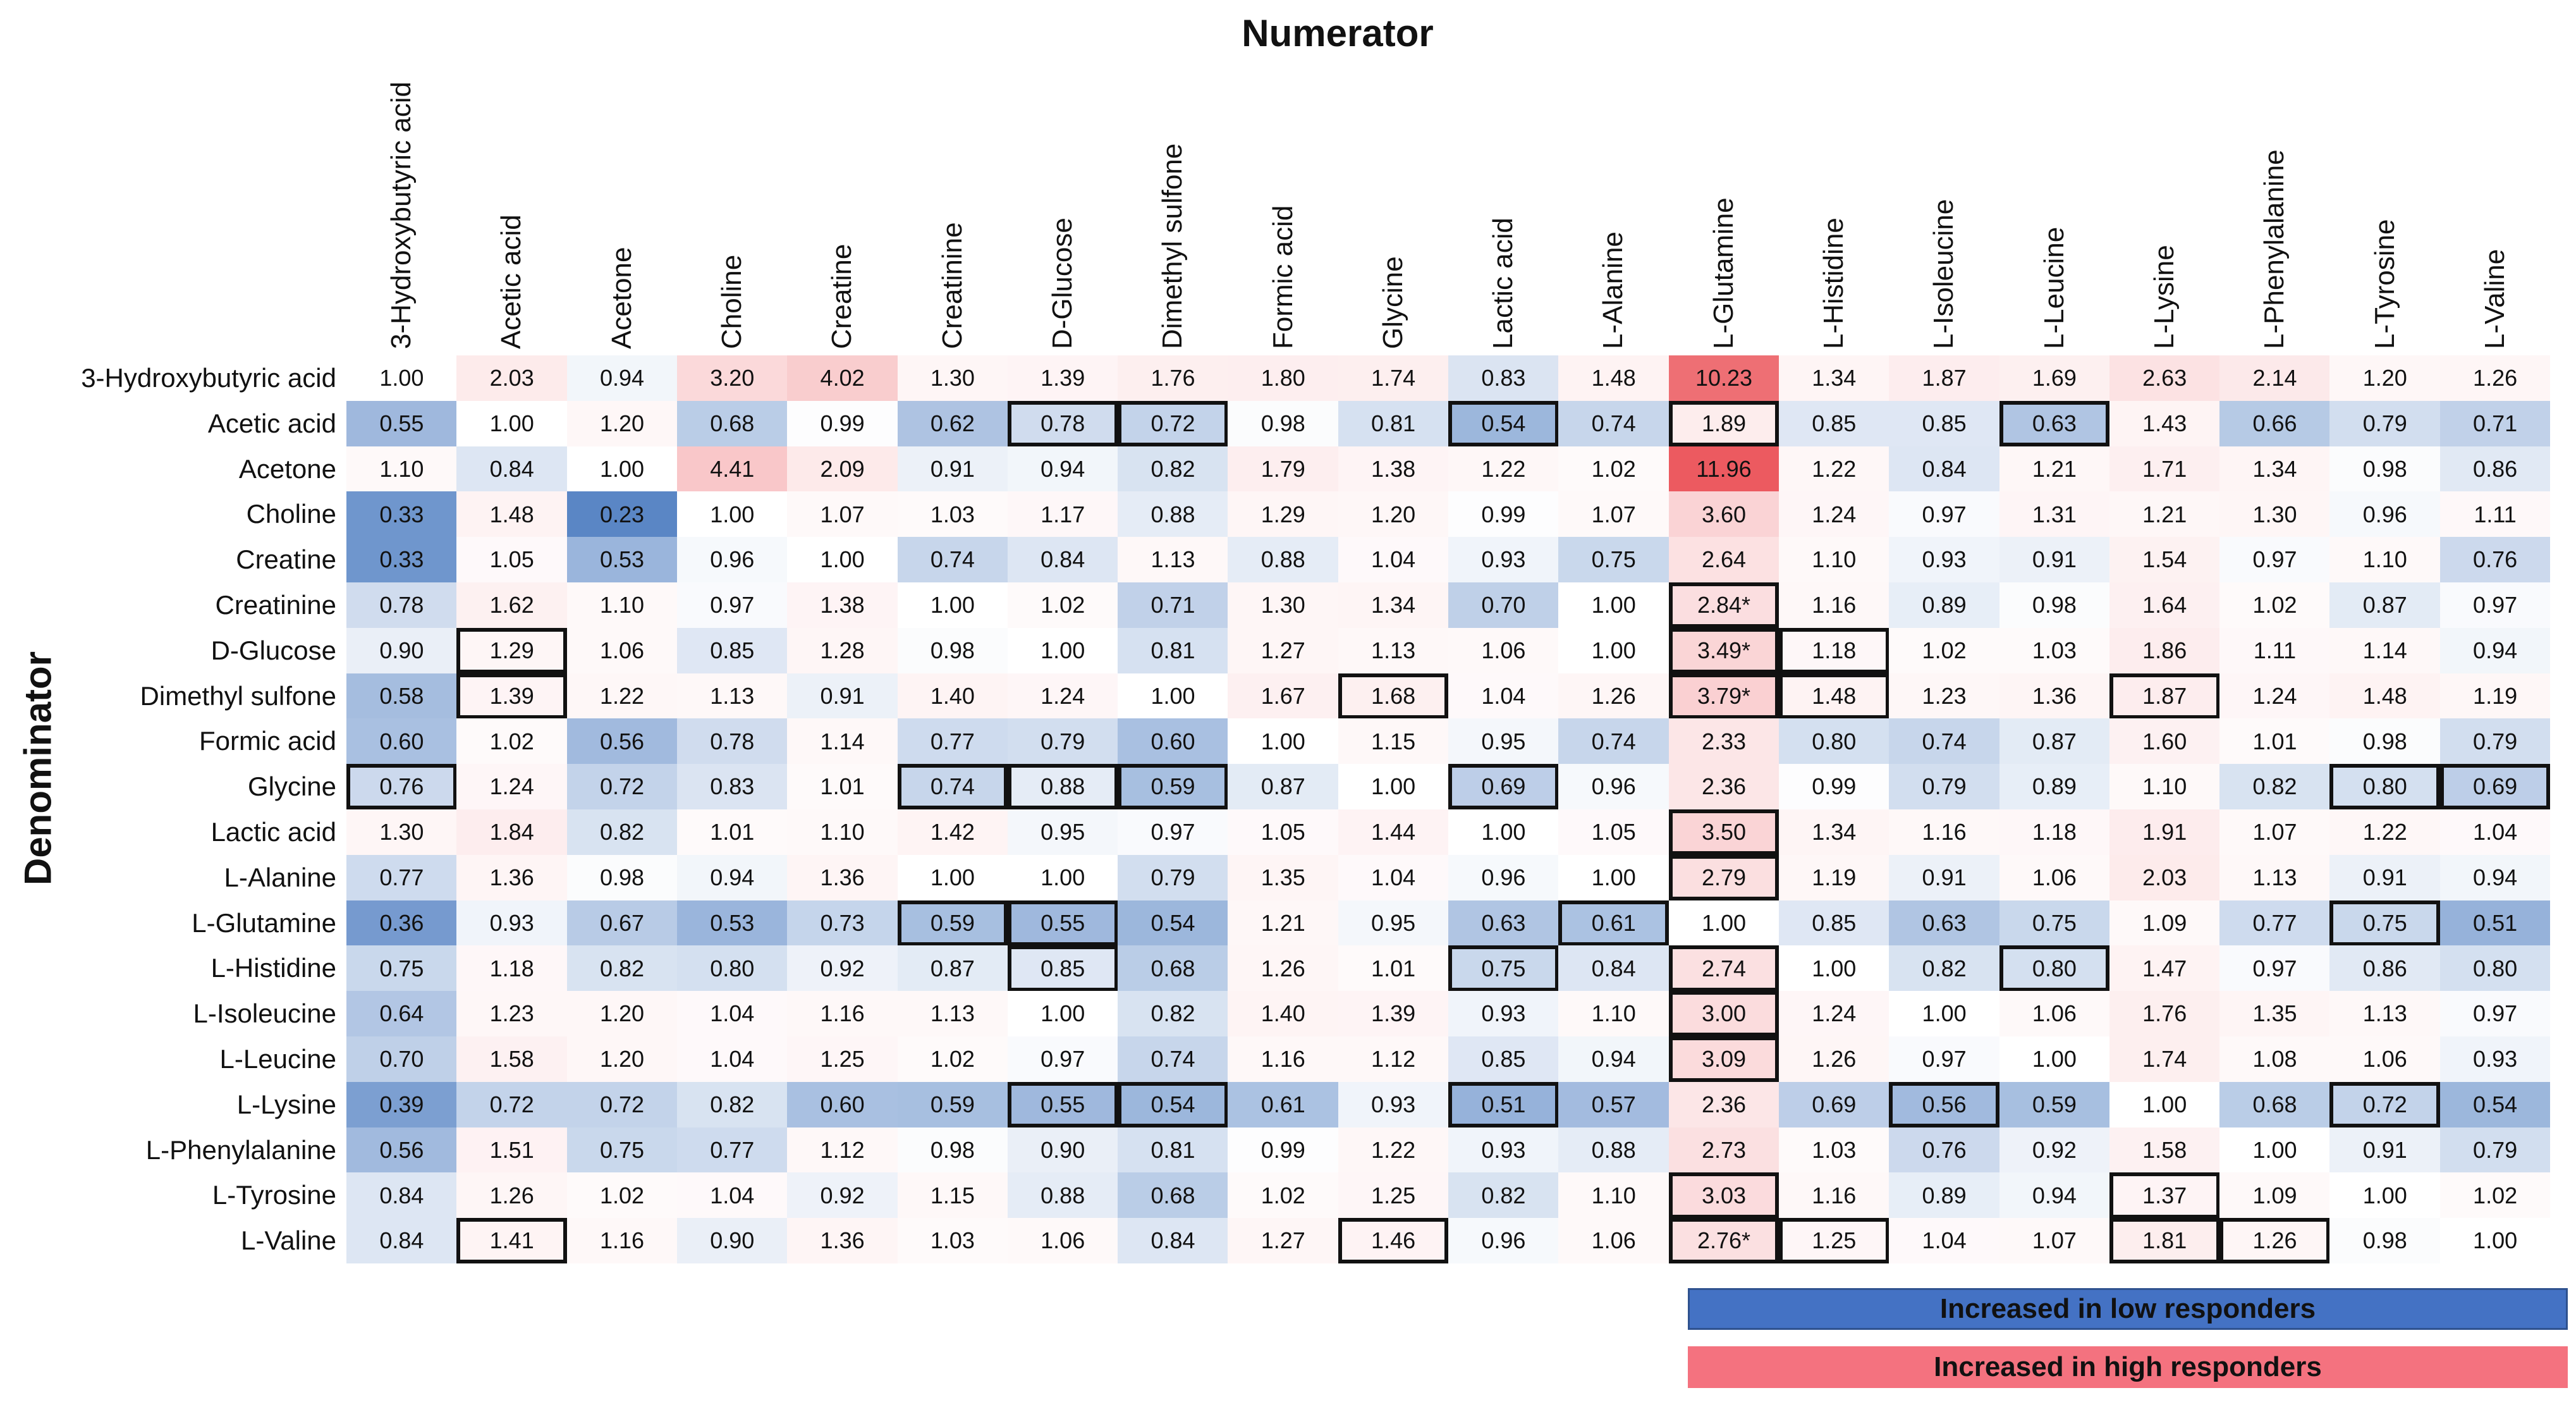 The image size is (2576, 1407). Describe the element at coordinates (1723, 1241) in the screenshot. I see `heatmap-cell: 2.76*` at that location.